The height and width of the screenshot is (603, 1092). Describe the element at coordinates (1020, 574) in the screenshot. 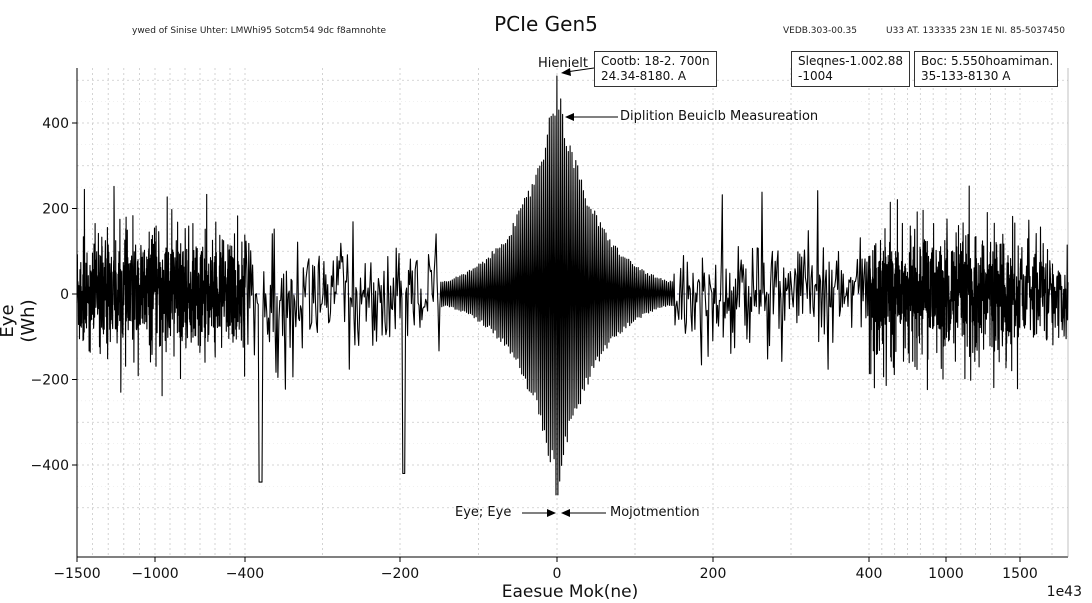

I see `x-tick-label: 1500` at that location.